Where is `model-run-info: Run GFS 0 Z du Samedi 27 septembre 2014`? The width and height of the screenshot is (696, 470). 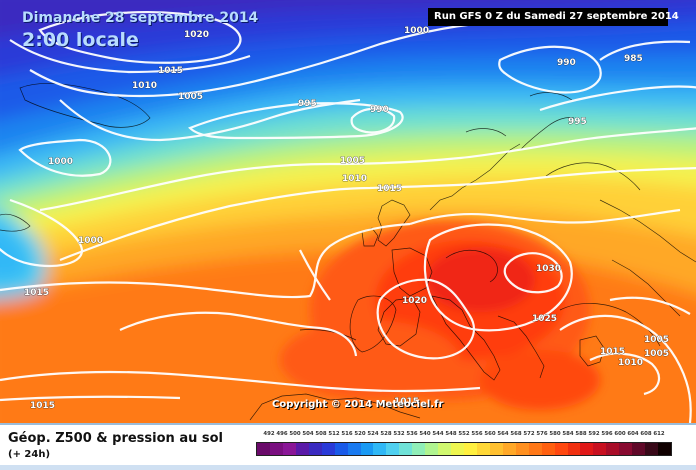 model-run-info: Run GFS 0 Z du Samedi 27 septembre 2014 is located at coordinates (553, 17).